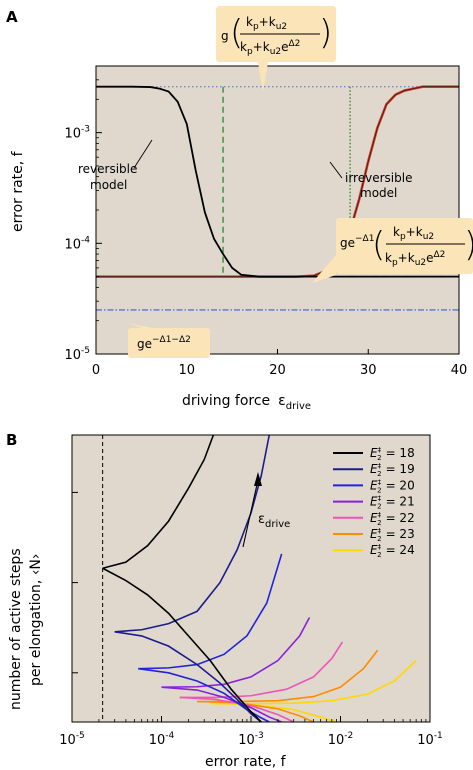 The image size is (473, 770). What do you see at coordinates (270, 48) in the screenshot?
I see `top-formula-den: kp+ku2eΔ2` at bounding box center [270, 48].